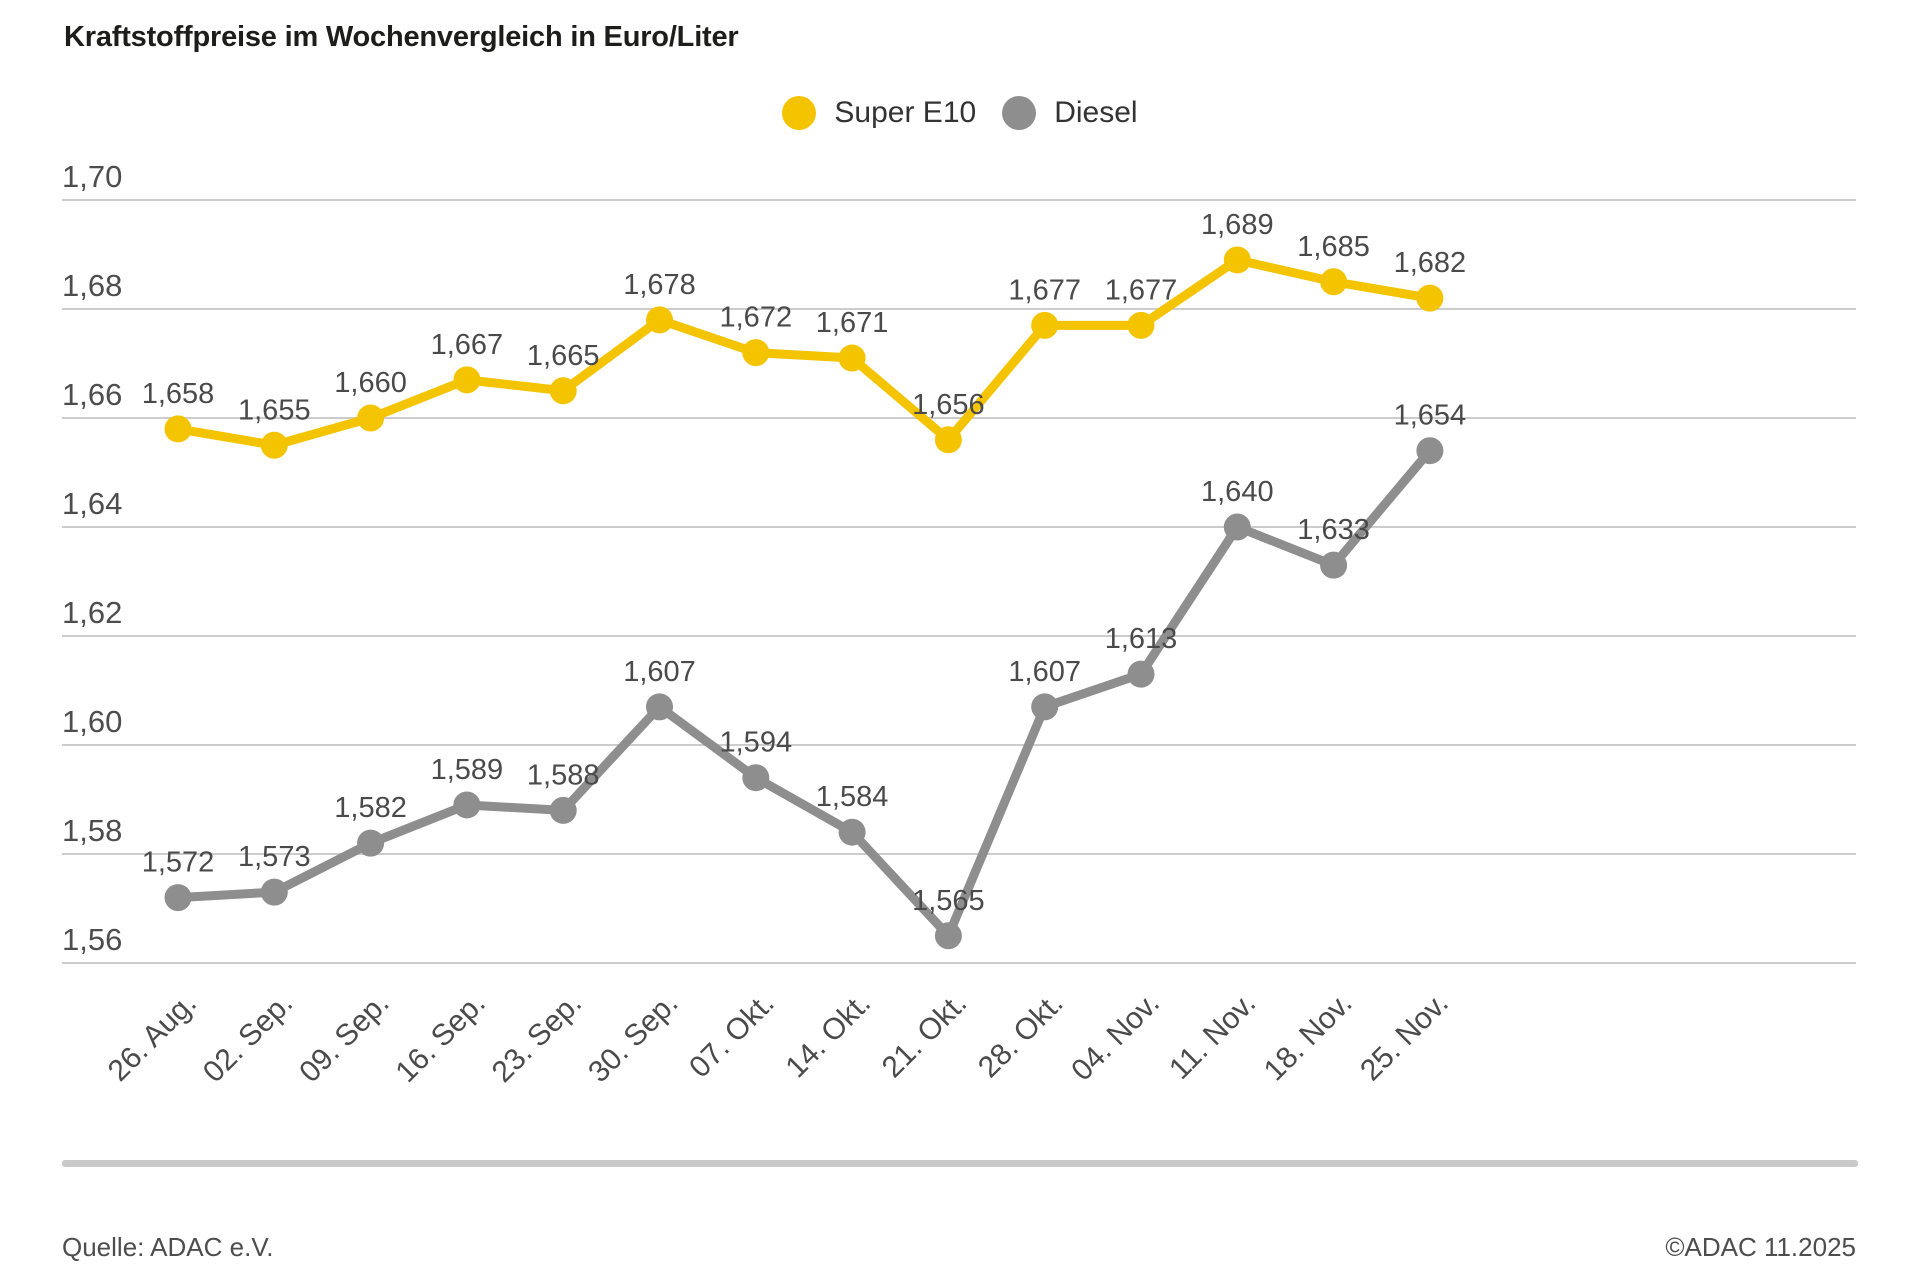 The image size is (1920, 1280). Describe the element at coordinates (467, 770) in the screenshot. I see `data-label: 1,589` at that location.